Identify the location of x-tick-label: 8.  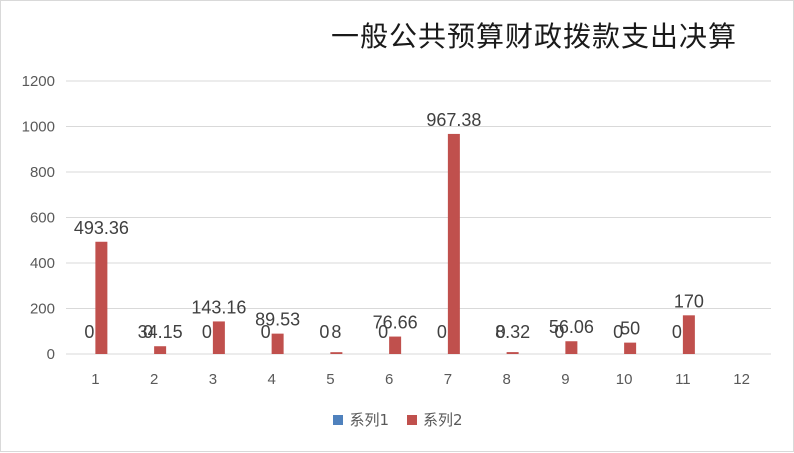
(506, 379).